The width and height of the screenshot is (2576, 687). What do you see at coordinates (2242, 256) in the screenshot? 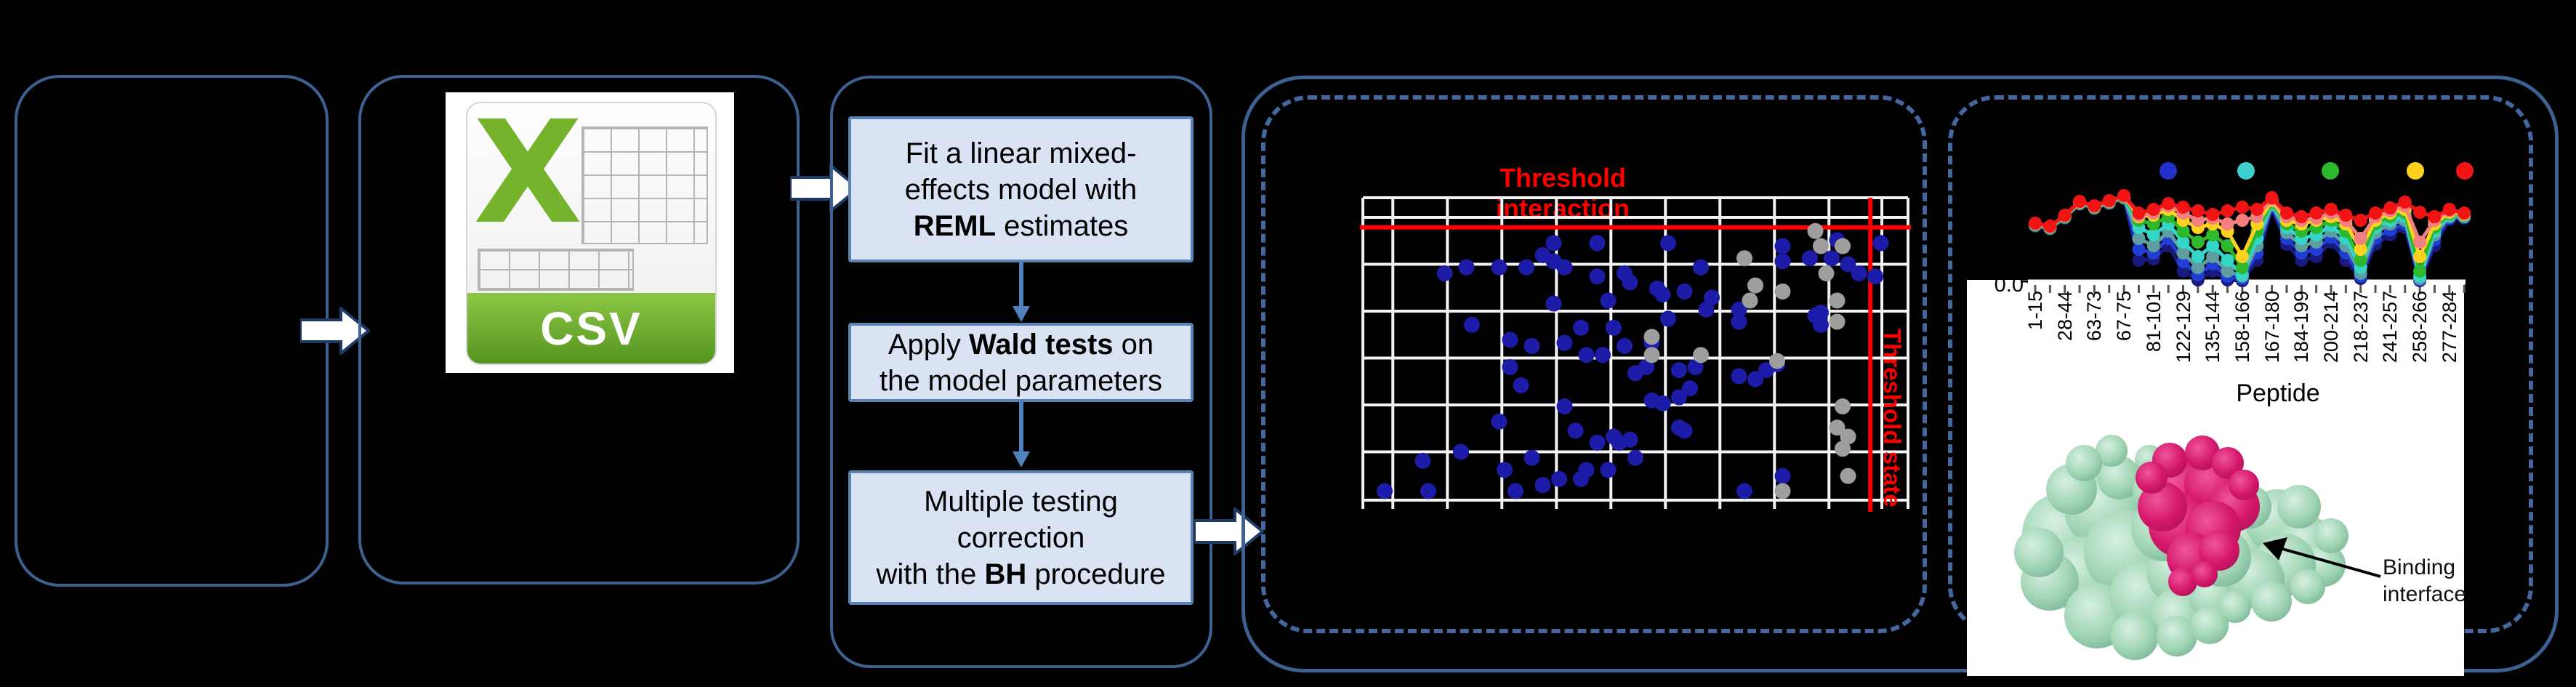
I see `line-point-yellow` at bounding box center [2242, 256].